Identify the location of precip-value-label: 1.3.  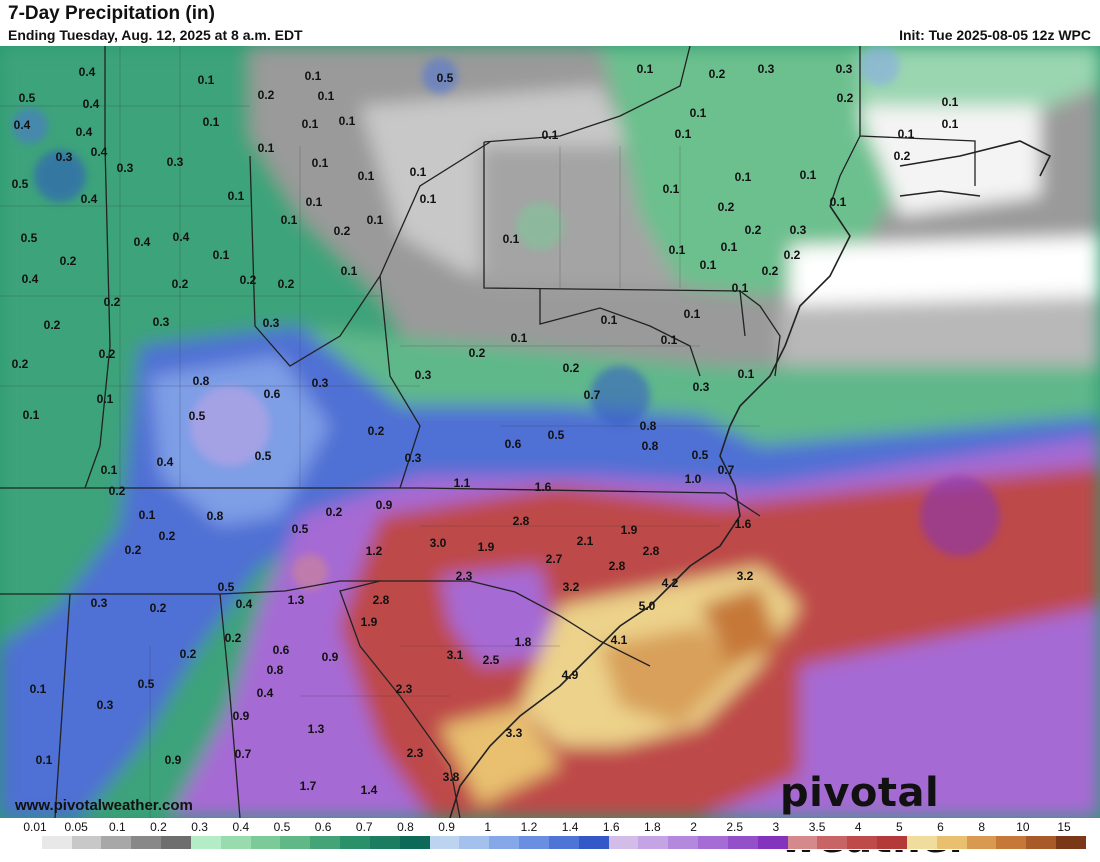
(316, 729).